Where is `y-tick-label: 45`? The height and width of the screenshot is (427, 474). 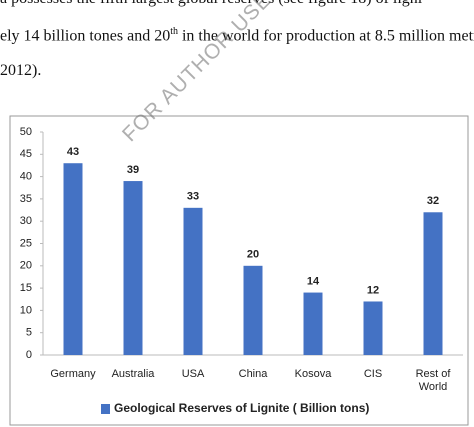 y-tick-label: 45 is located at coordinates (26, 154).